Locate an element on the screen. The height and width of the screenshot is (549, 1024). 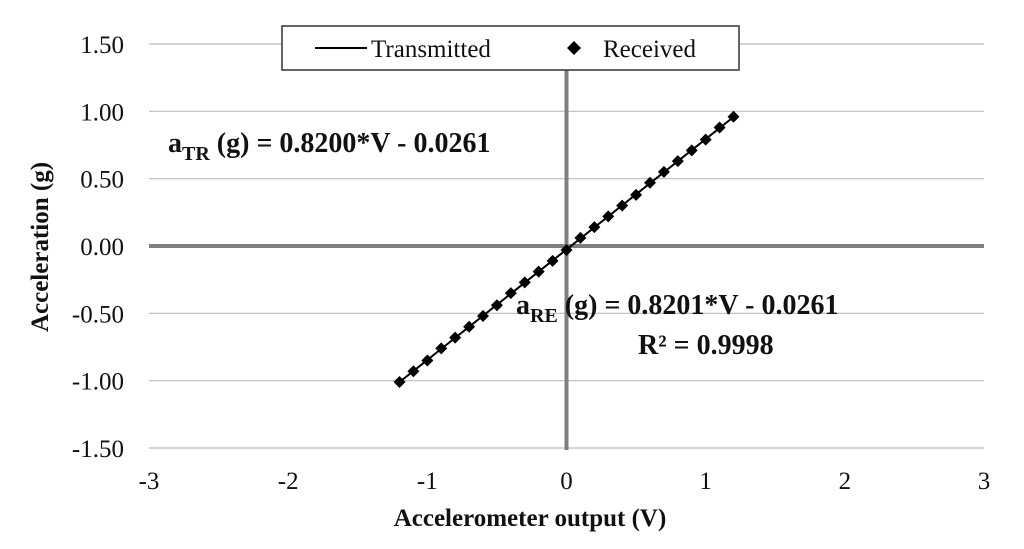
x-tick-label: -1 is located at coordinates (427, 481).